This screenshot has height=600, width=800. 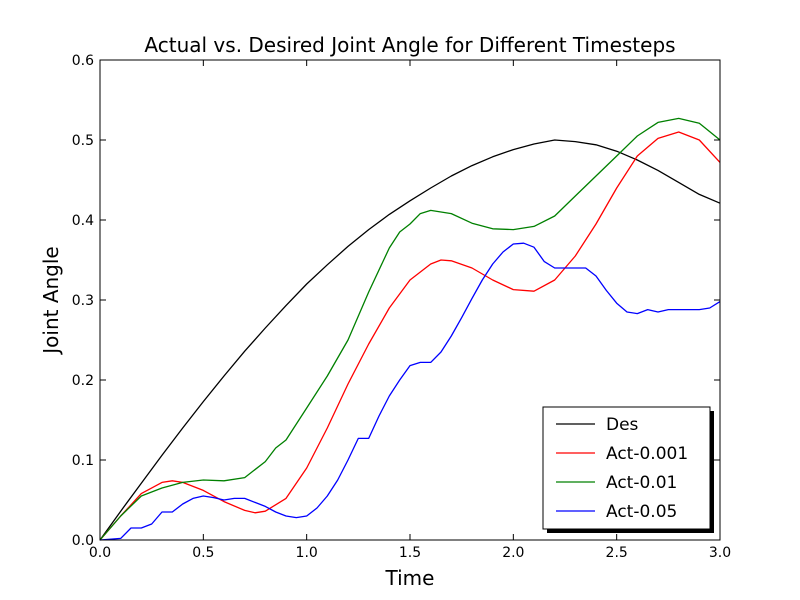 What do you see at coordinates (513, 553) in the screenshot?
I see `x-tick-label: 2.0` at bounding box center [513, 553].